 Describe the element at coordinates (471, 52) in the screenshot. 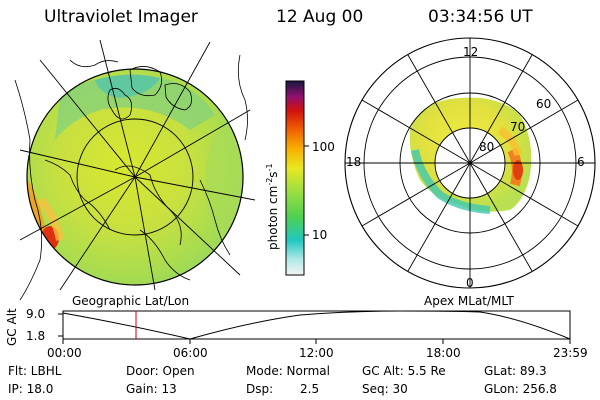

I see `mlt-label-12: 12` at that location.